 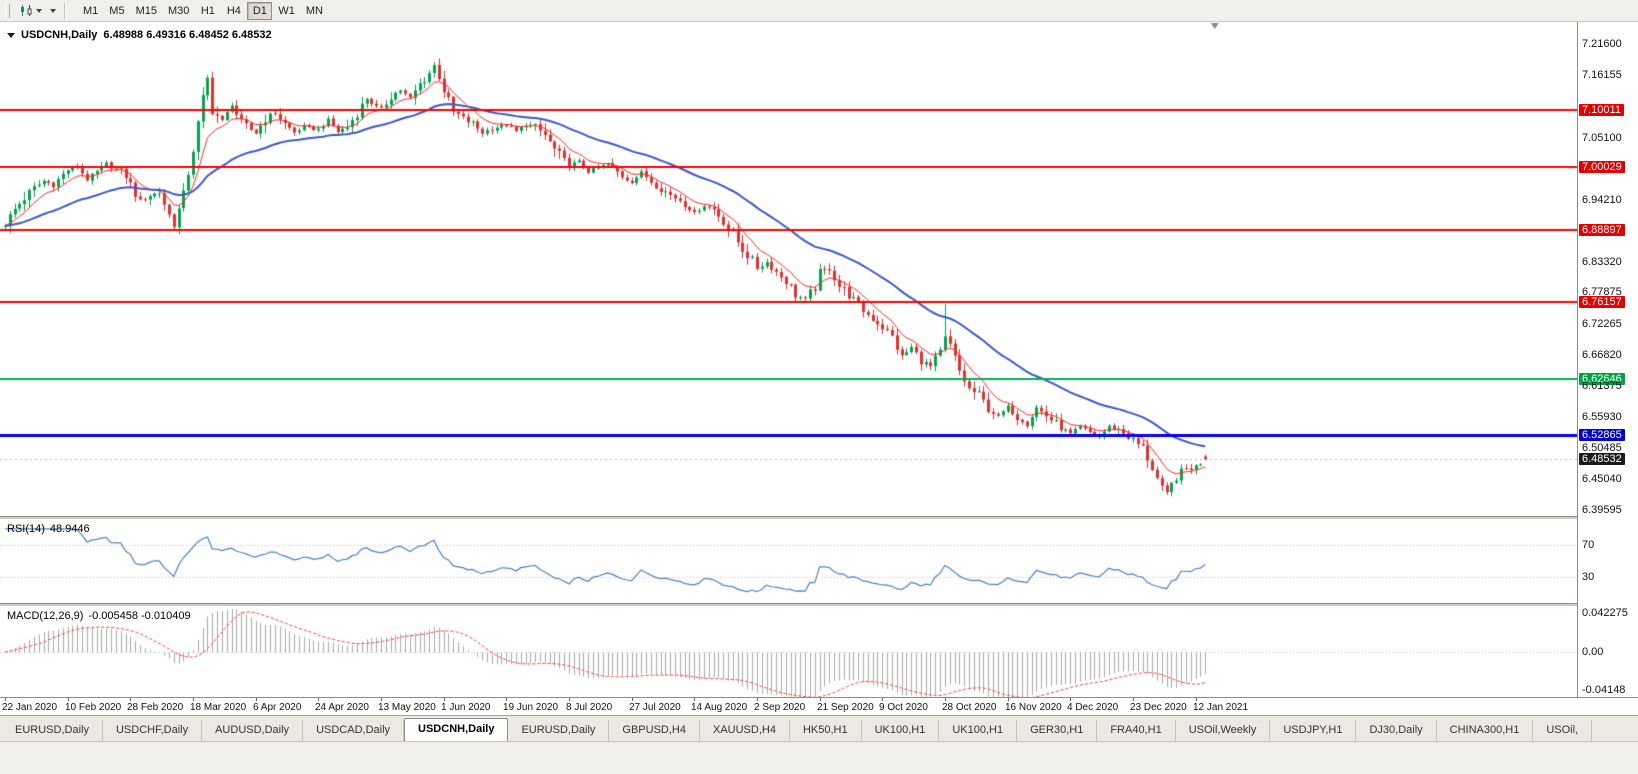 What do you see at coordinates (30, 707) in the screenshot?
I see `date-label: 22 Jan 2020` at bounding box center [30, 707].